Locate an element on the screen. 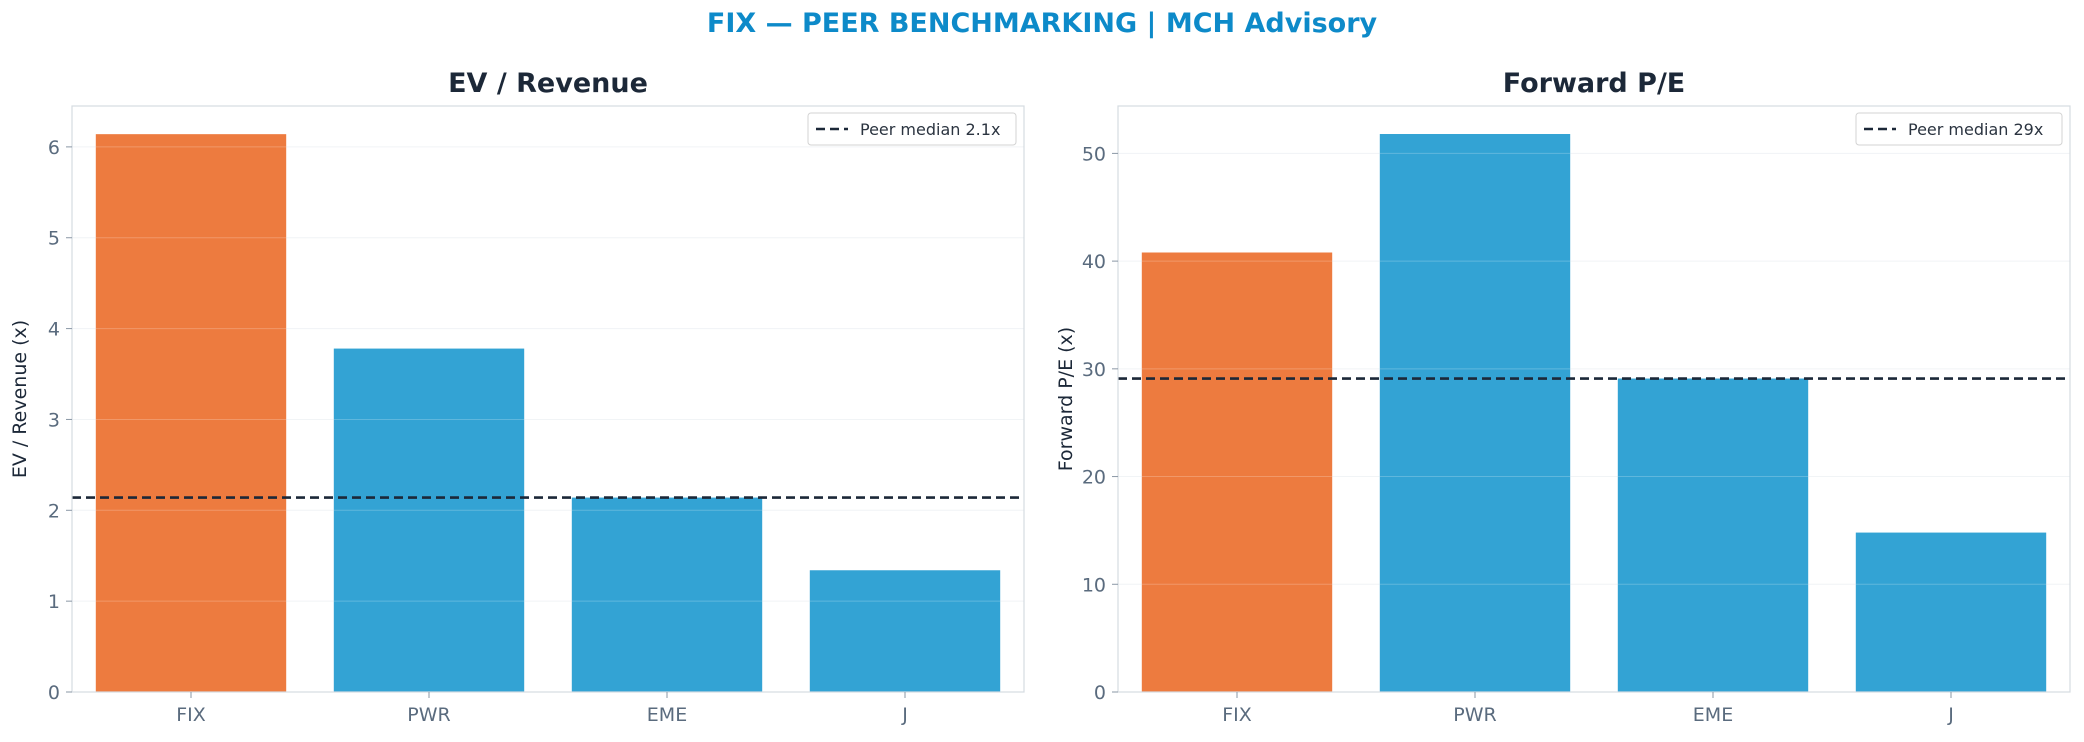 This screenshot has width=2084, height=742. y-tick-label: 10 is located at coordinates (1094, 585).